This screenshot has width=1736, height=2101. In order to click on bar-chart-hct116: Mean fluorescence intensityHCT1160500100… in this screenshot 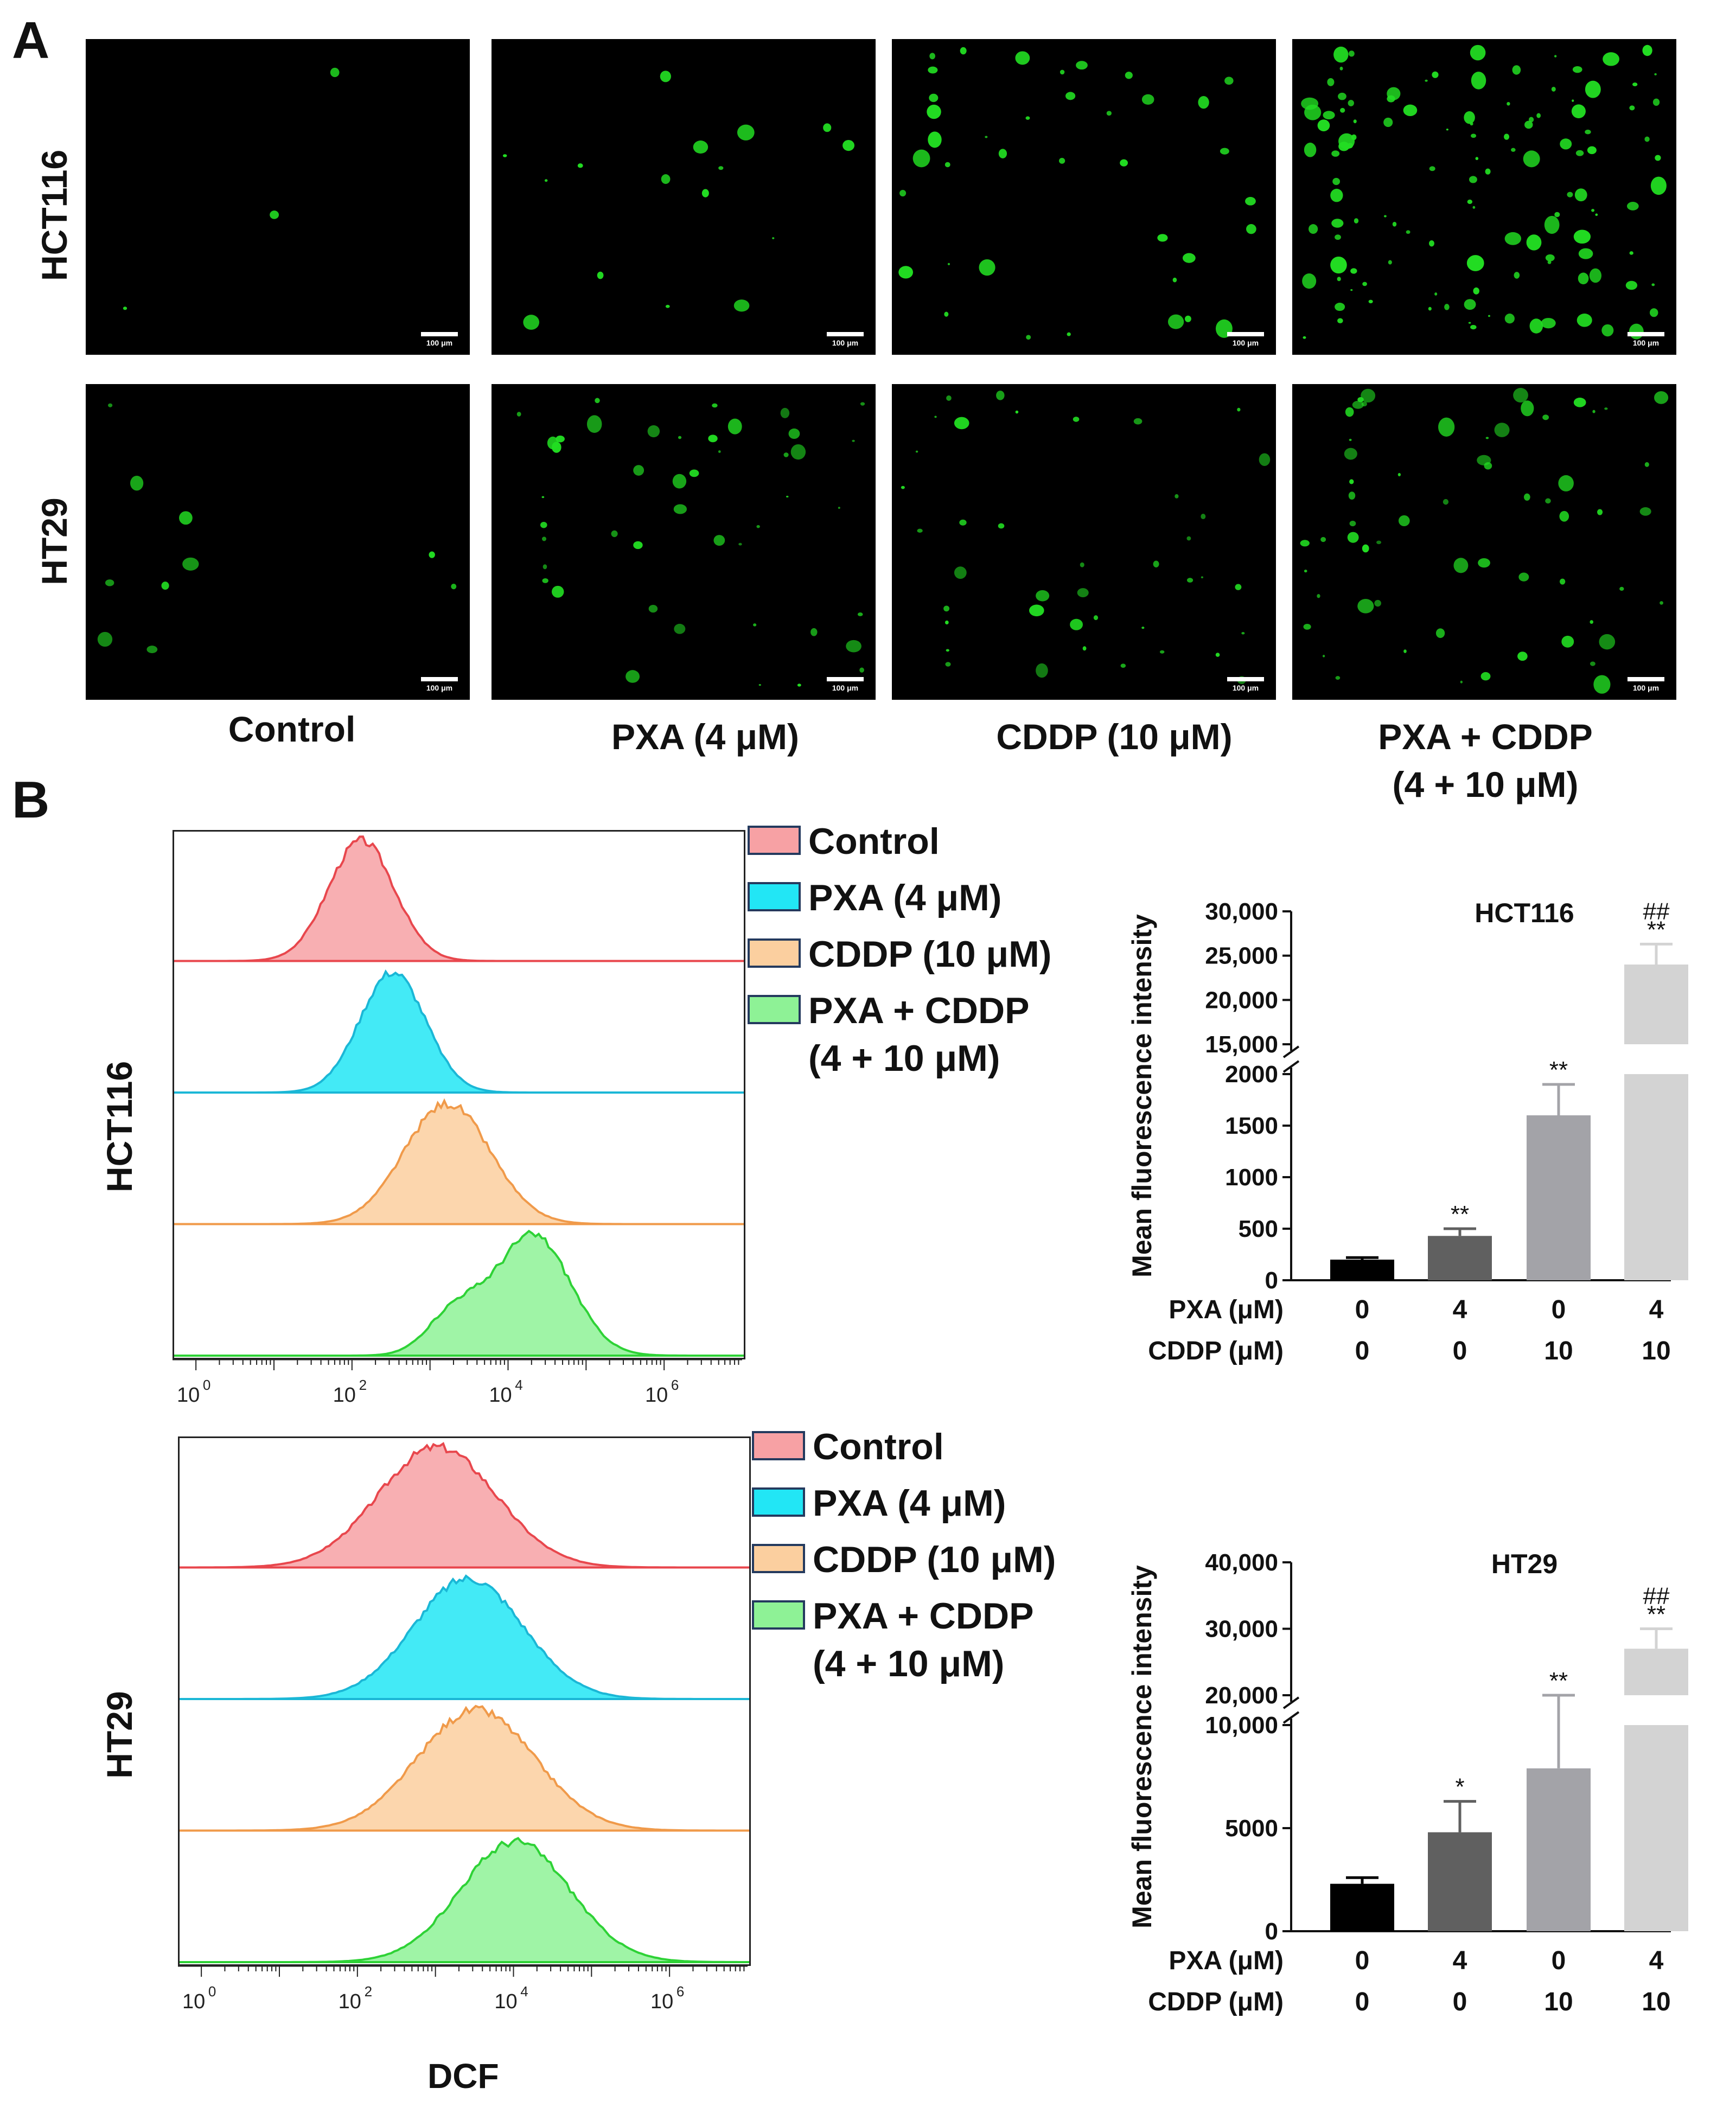, I will do `click(1407, 1131)`.